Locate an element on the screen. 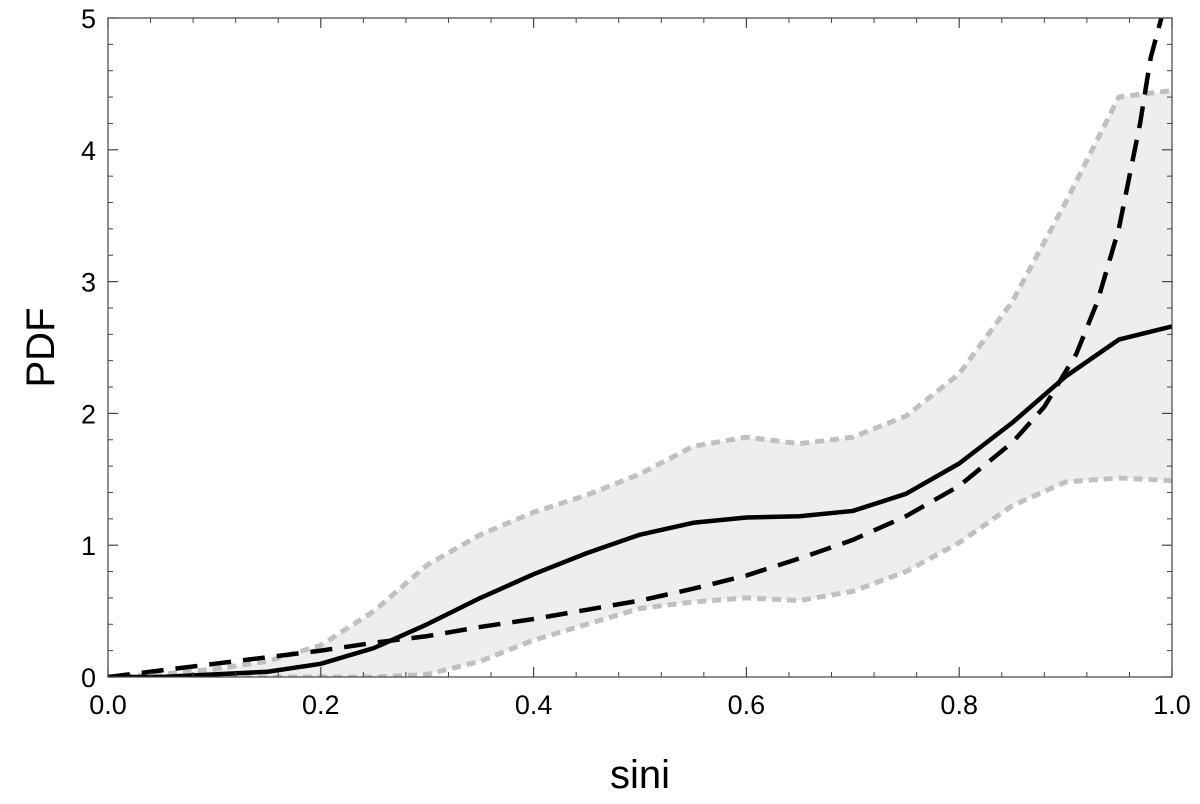 The image size is (1200, 804). x-tick-label: 0.2 is located at coordinates (321, 705).